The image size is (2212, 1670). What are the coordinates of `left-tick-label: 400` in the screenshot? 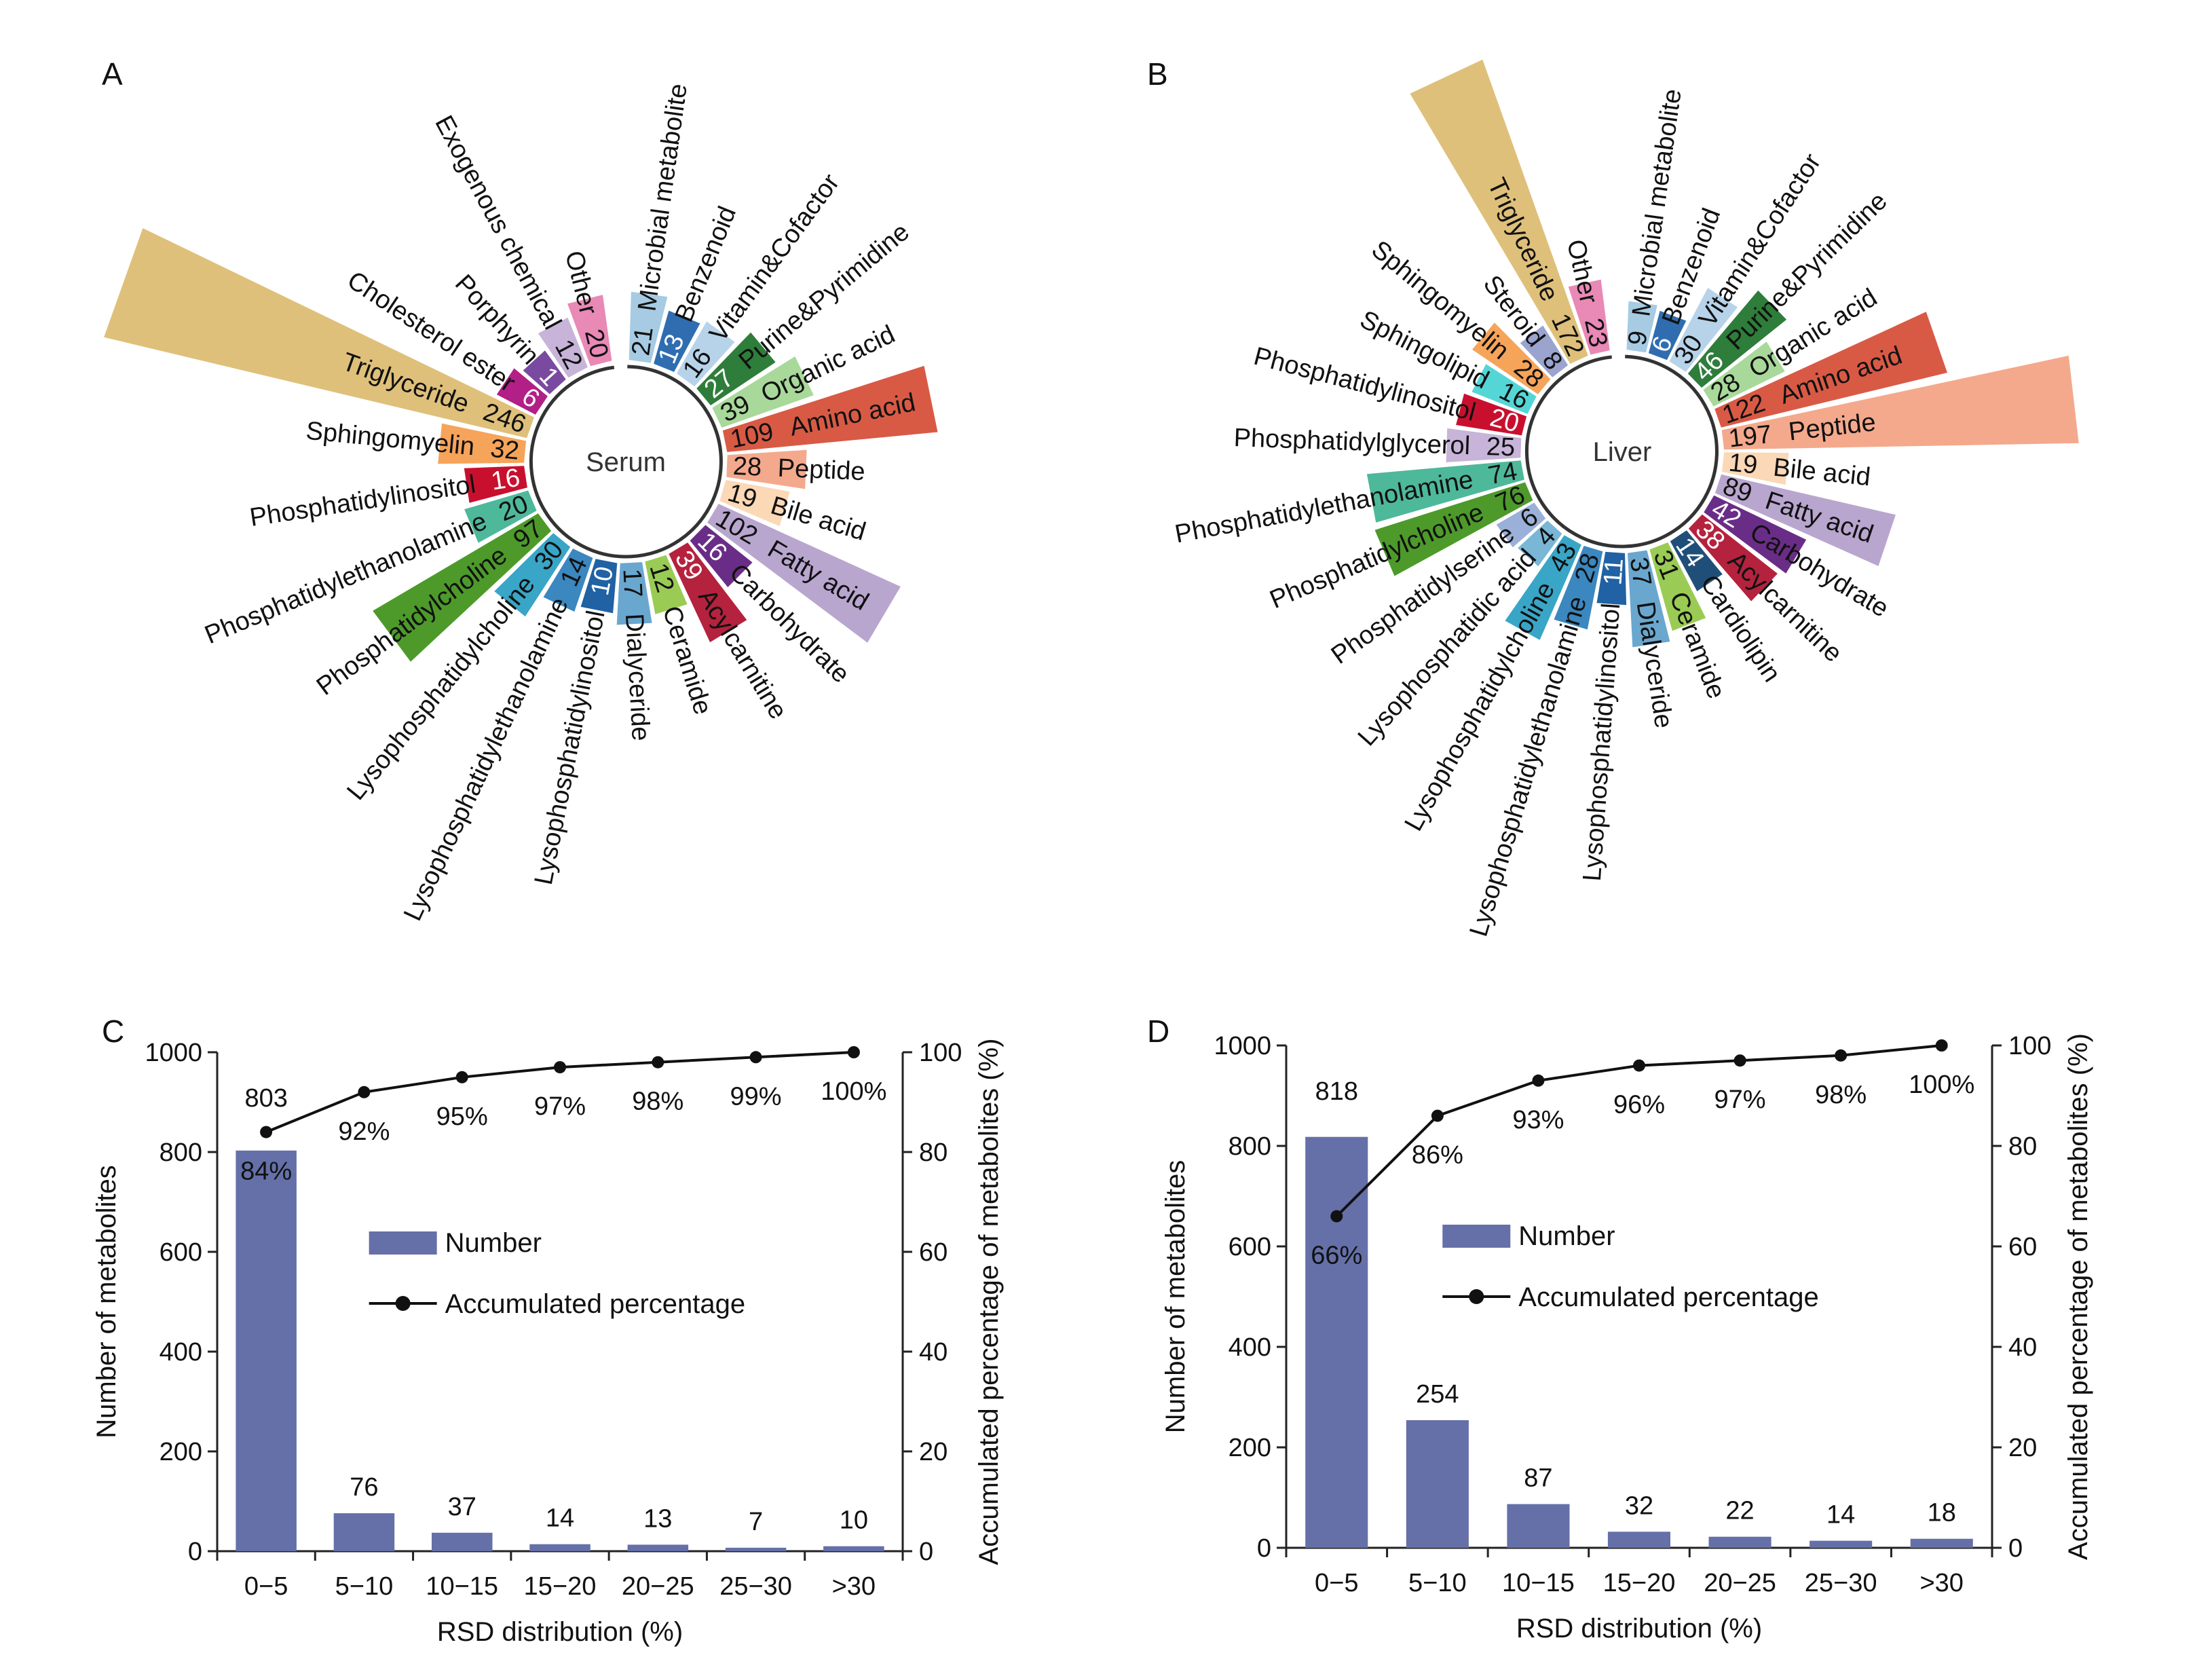 It's located at (1250, 1347).